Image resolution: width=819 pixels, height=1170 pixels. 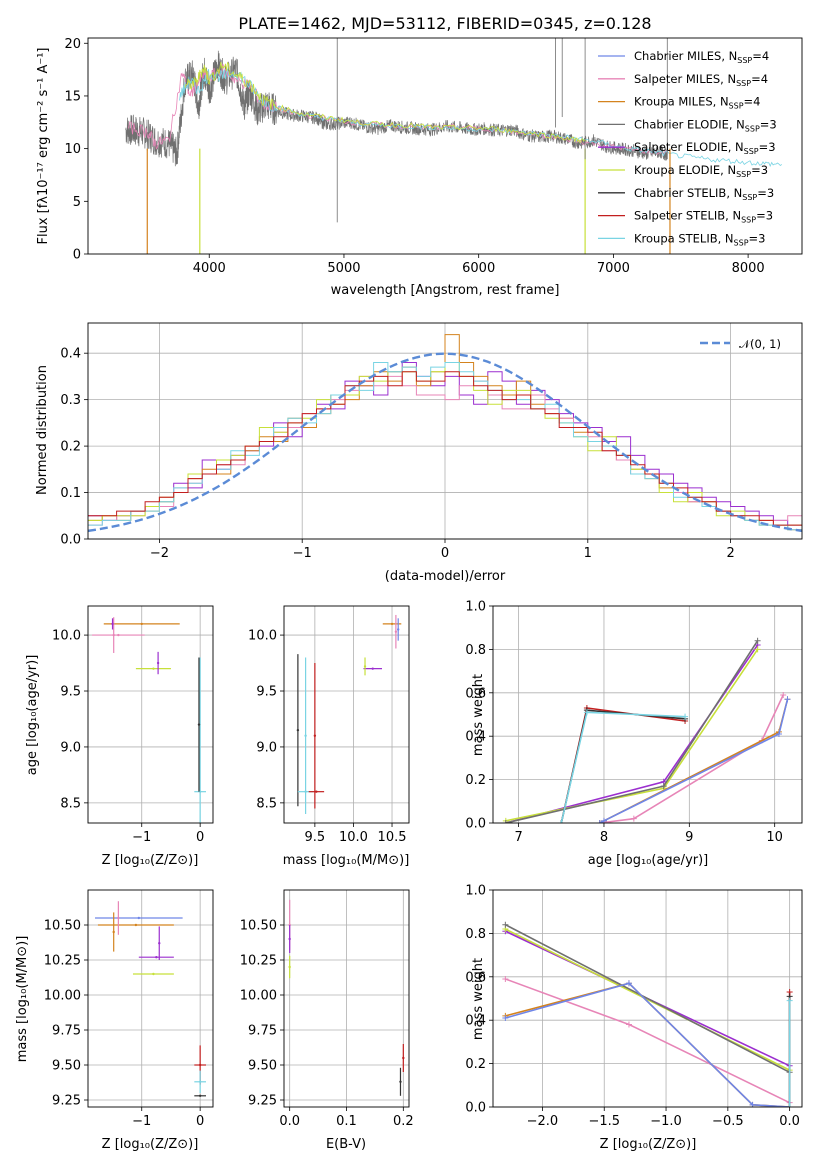 I want to click on x-tick-label: 9, so click(x=689, y=837).